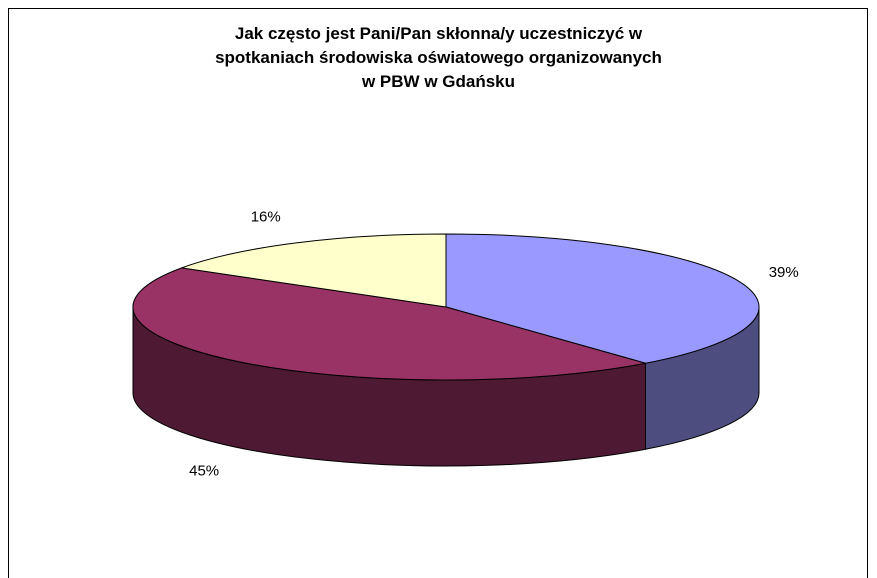 Image resolution: width=877 pixels, height=578 pixels. I want to click on pie-label-0: 39%, so click(784, 272).